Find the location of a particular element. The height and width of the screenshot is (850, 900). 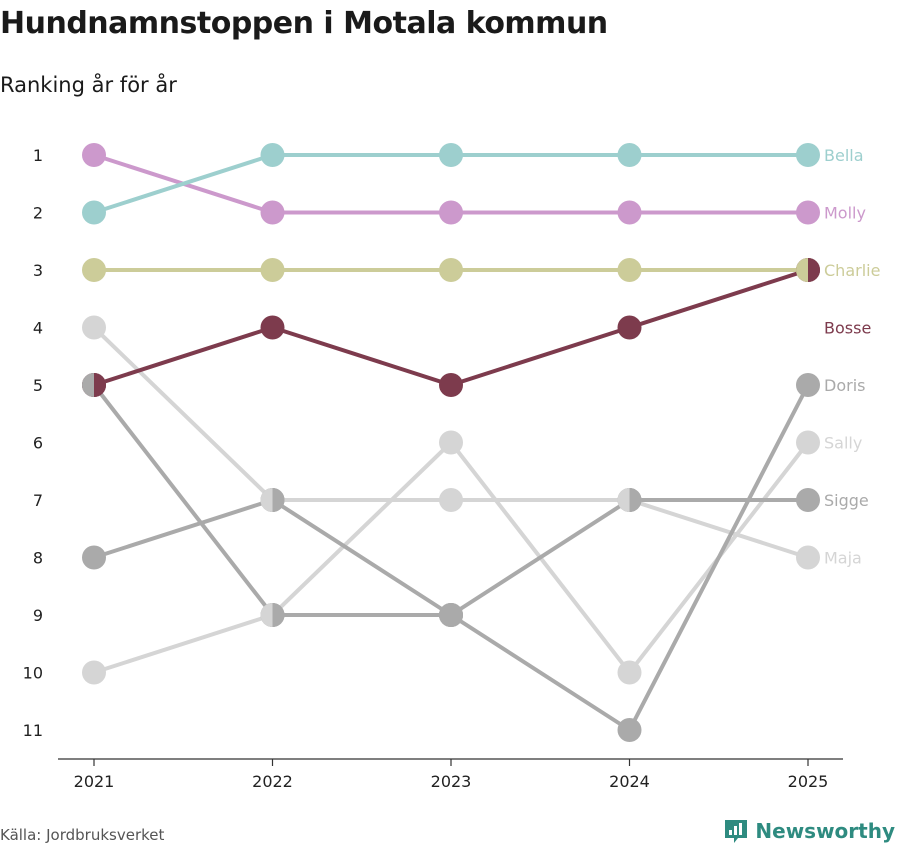

end-label-doris: Doris is located at coordinates (844, 385).